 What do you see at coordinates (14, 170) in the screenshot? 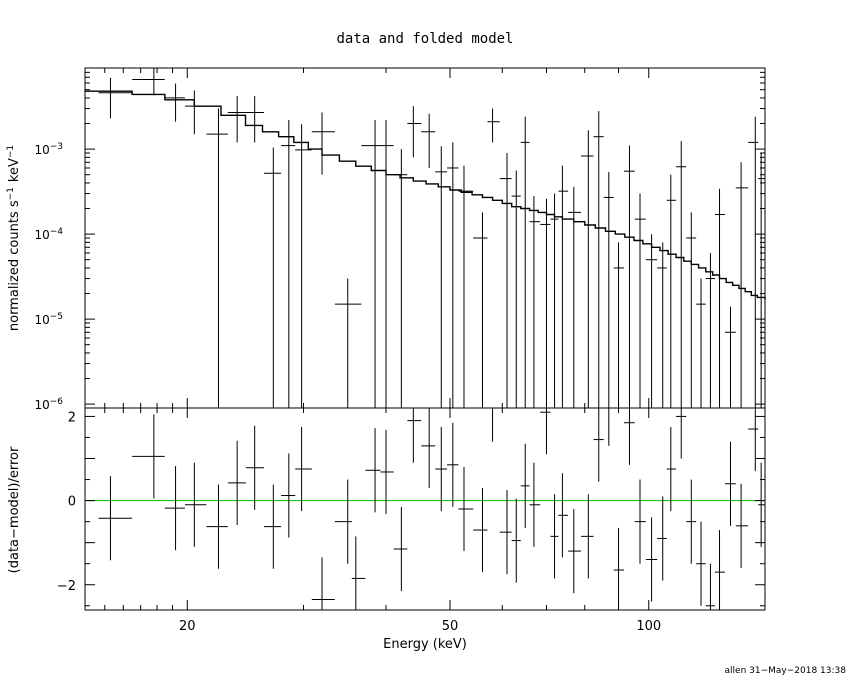
I see `upper-y-axis-label-unit: keV` at bounding box center [14, 170].